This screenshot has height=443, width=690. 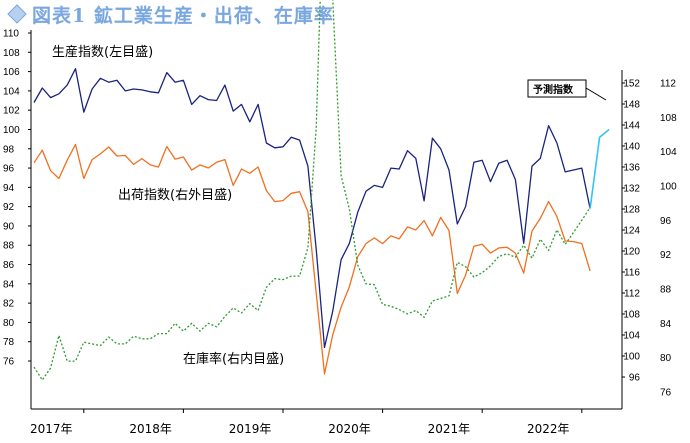 What do you see at coordinates (666, 393) in the screenshot?
I see `right-inner-axis-tick-label: 76` at bounding box center [666, 393].